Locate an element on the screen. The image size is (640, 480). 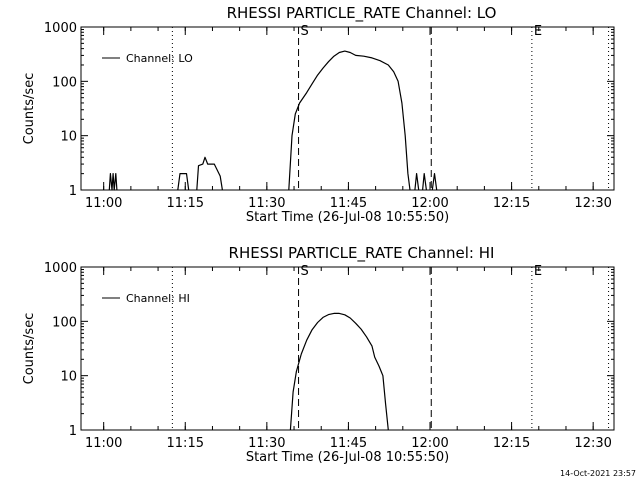
chart-title: RHESSI PARTICLE_RATE Channel: LO is located at coordinates (362, 13).